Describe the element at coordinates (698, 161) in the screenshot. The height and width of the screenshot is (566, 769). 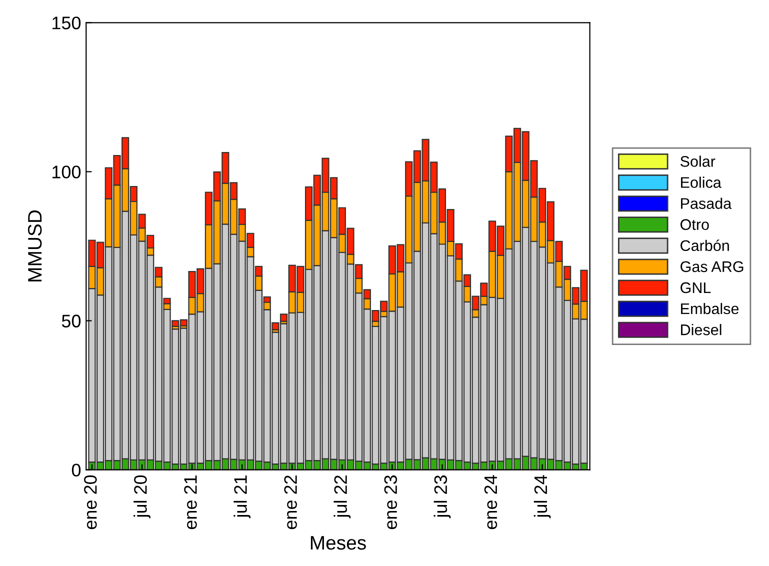
I see `legend-label: Solar` at that location.